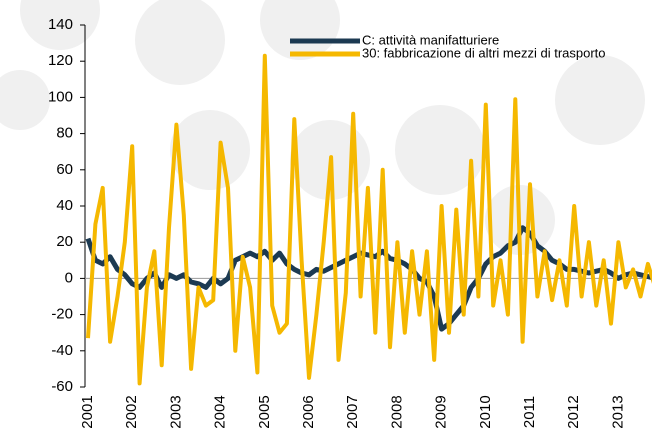  Describe the element at coordinates (131, 411) in the screenshot. I see `x-tick-label: 2002` at that location.